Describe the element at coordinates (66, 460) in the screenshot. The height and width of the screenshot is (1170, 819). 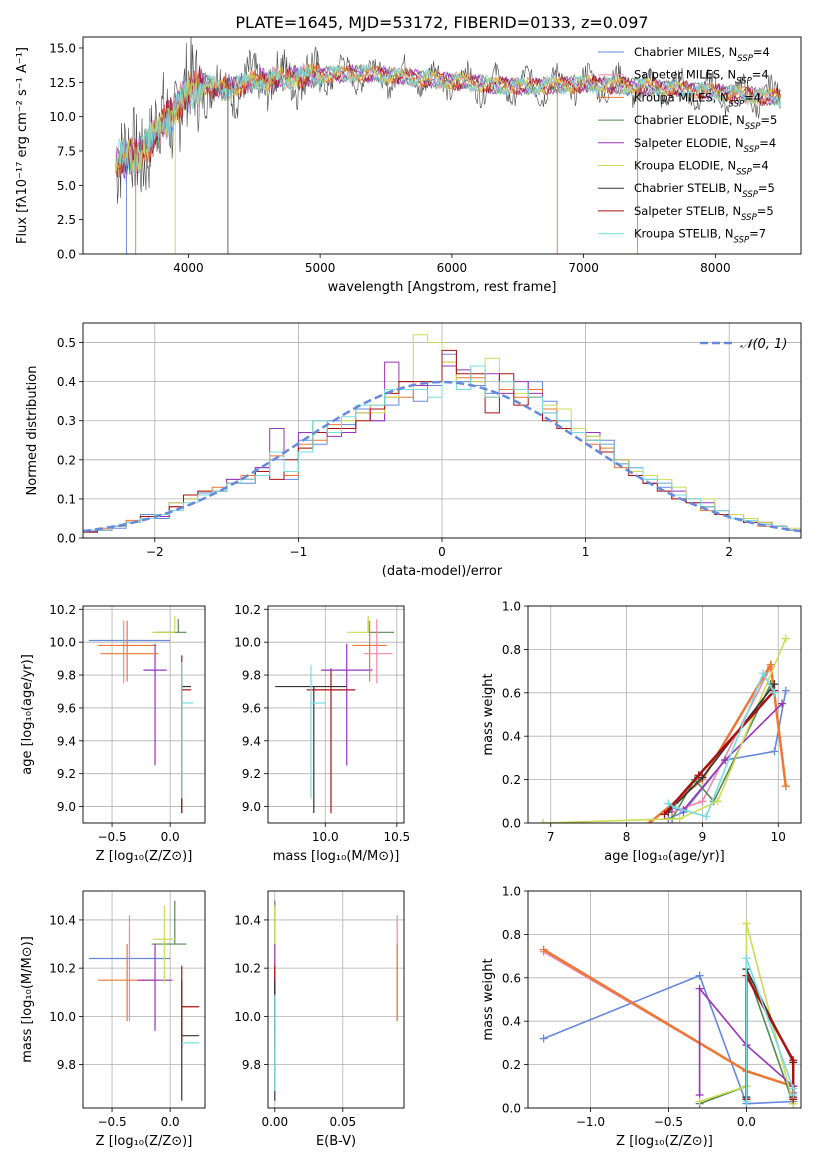
I see `y-tick-label: 0.2` at that location.